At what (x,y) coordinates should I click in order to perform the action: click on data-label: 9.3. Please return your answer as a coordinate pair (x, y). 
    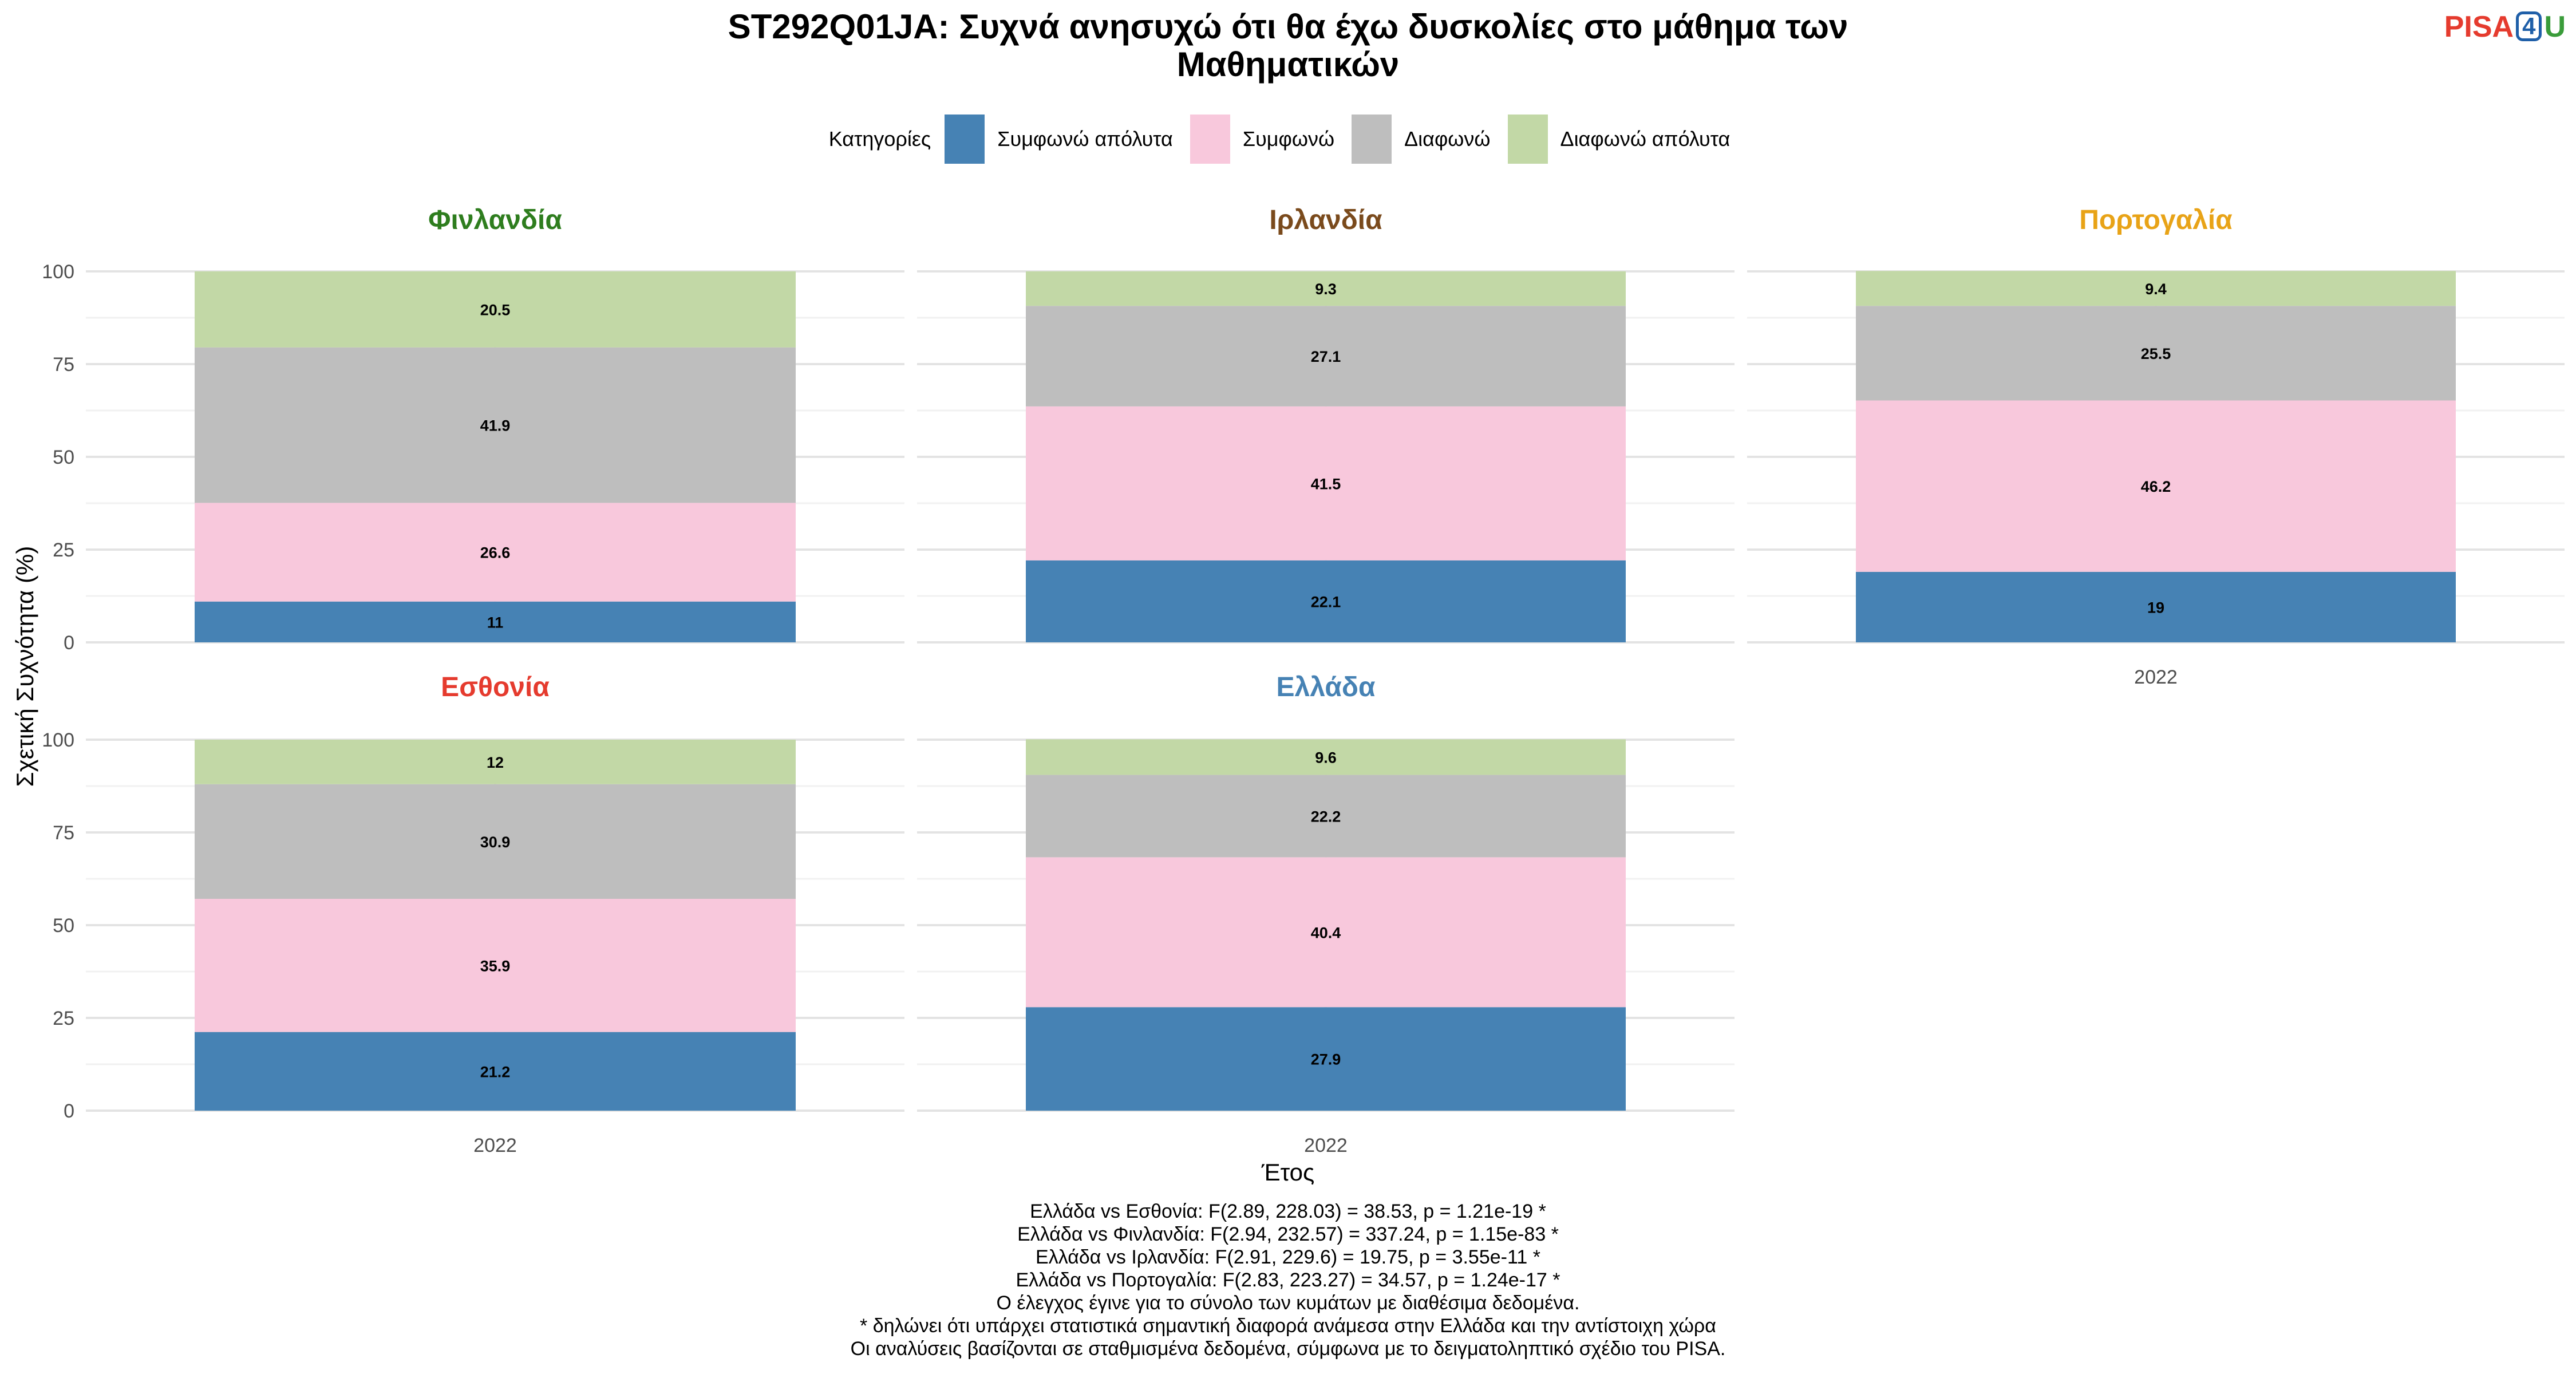
    Looking at the image, I should click on (1326, 289).